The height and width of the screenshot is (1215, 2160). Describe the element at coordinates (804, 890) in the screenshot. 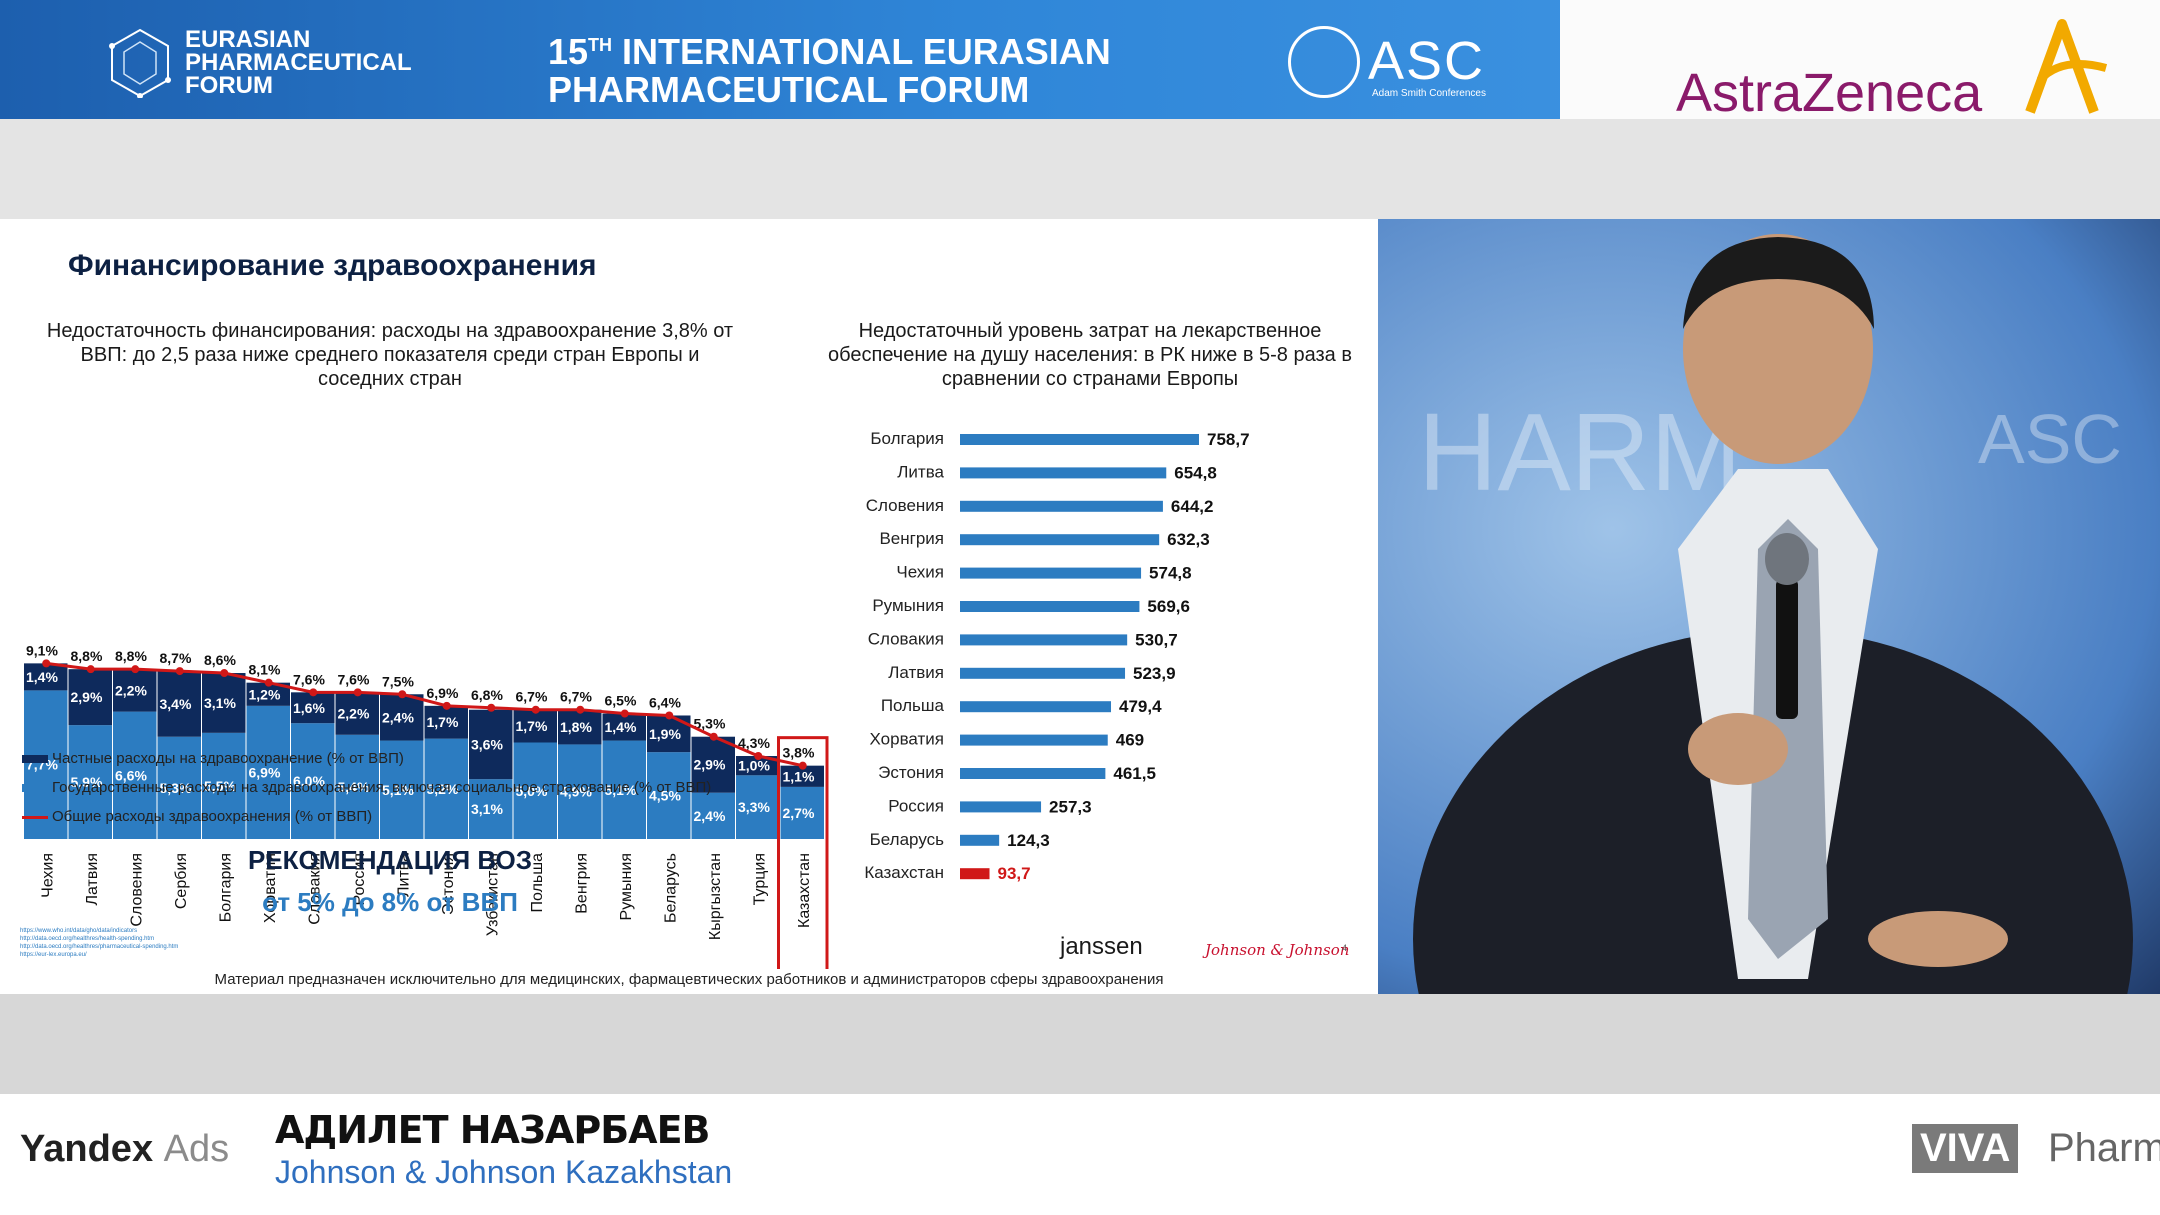

I see `tick-label: Казахстан` at that location.